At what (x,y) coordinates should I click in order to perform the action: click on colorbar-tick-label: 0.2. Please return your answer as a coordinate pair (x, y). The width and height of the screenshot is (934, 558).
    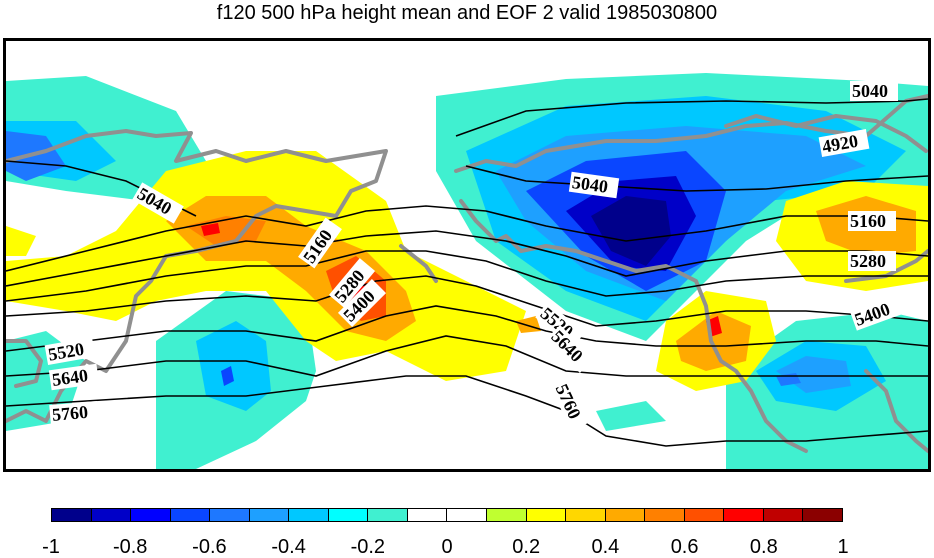
    Looking at the image, I should click on (526, 547).